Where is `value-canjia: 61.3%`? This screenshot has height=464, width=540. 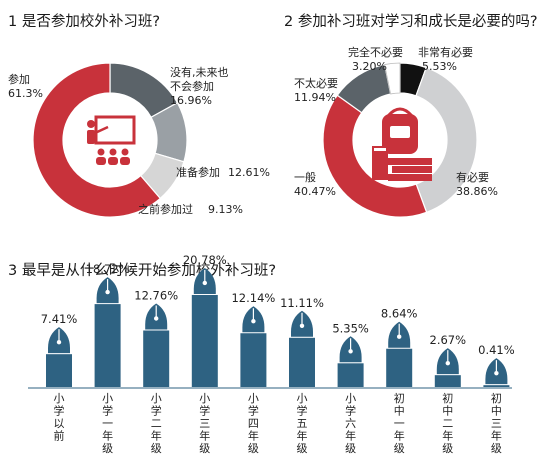 value-canjia: 61.3% is located at coordinates (25, 93).